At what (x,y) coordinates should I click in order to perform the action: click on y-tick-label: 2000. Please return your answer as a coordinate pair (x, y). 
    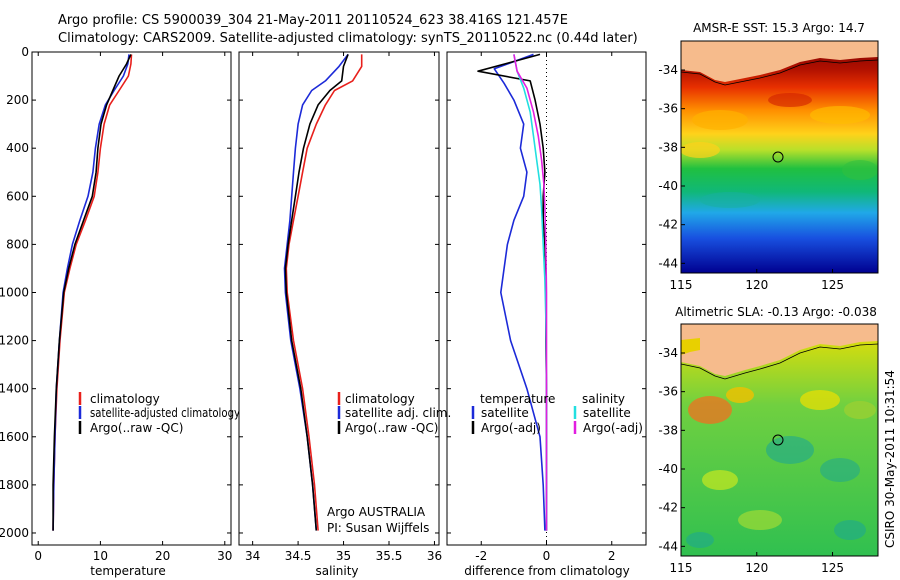
    Looking at the image, I should click on (14, 533).